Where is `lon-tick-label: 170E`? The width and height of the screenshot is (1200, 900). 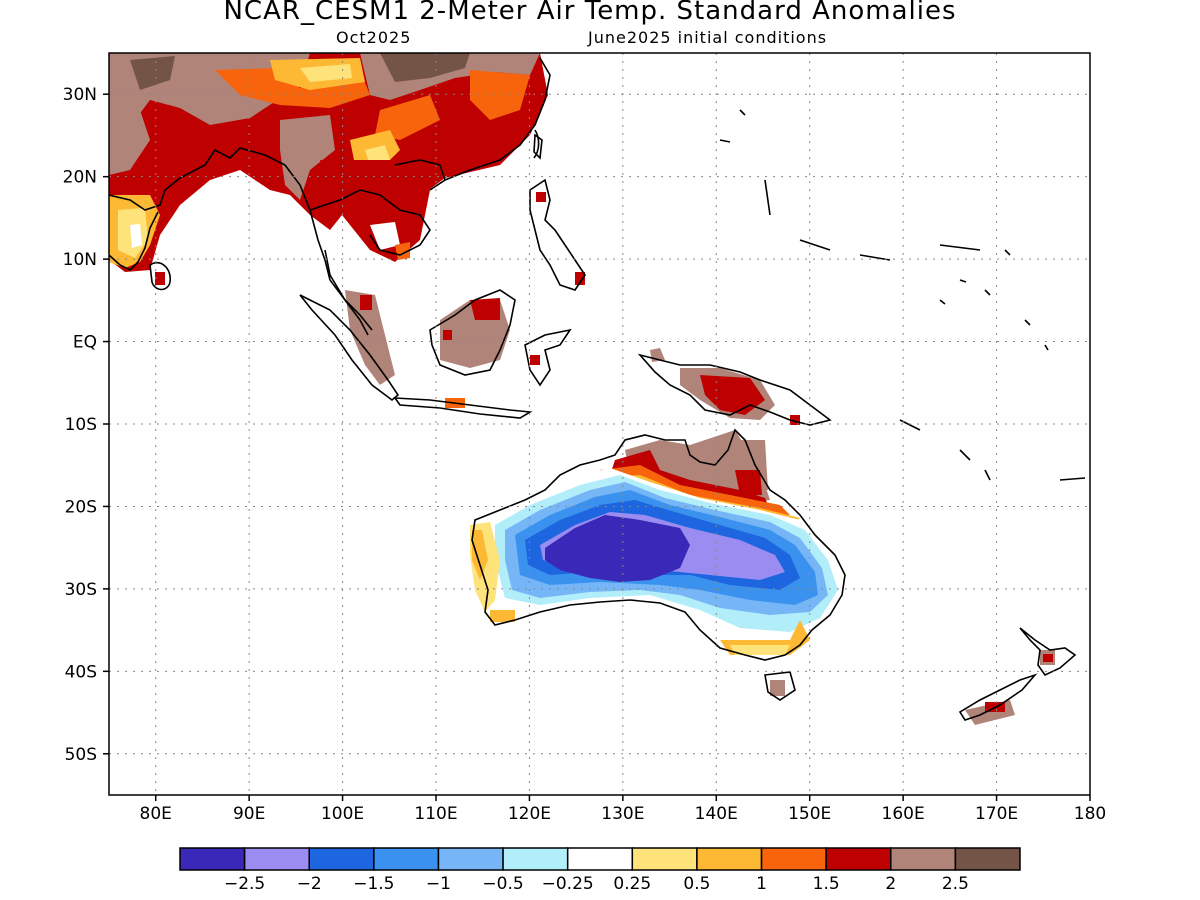 lon-tick-label: 170E is located at coordinates (996, 814).